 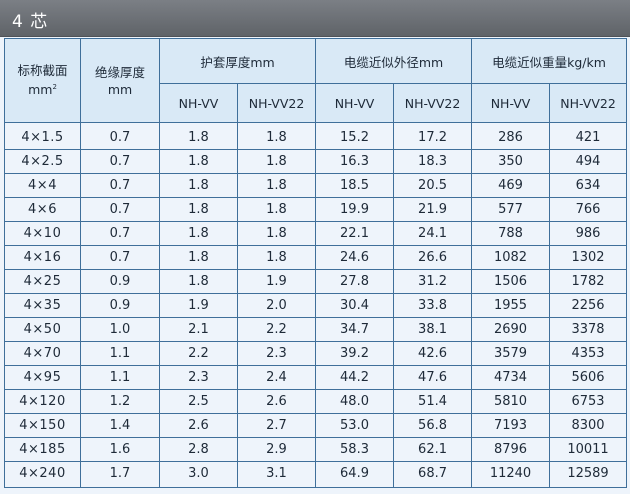 What do you see at coordinates (511, 425) in the screenshot?
I see `cell-weight-vv: 7193` at bounding box center [511, 425].